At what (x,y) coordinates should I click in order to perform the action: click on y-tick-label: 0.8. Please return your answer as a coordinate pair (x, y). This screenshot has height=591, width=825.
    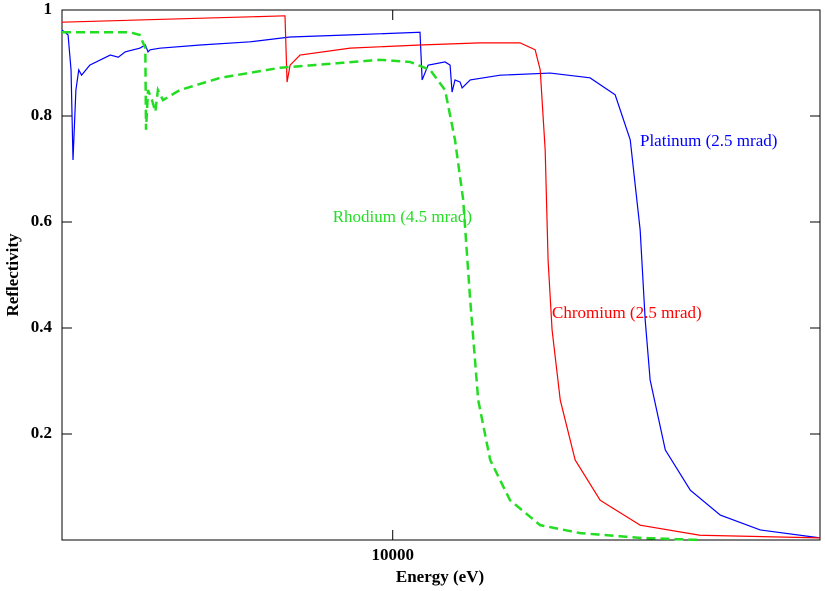
    Looking at the image, I should click on (41, 114).